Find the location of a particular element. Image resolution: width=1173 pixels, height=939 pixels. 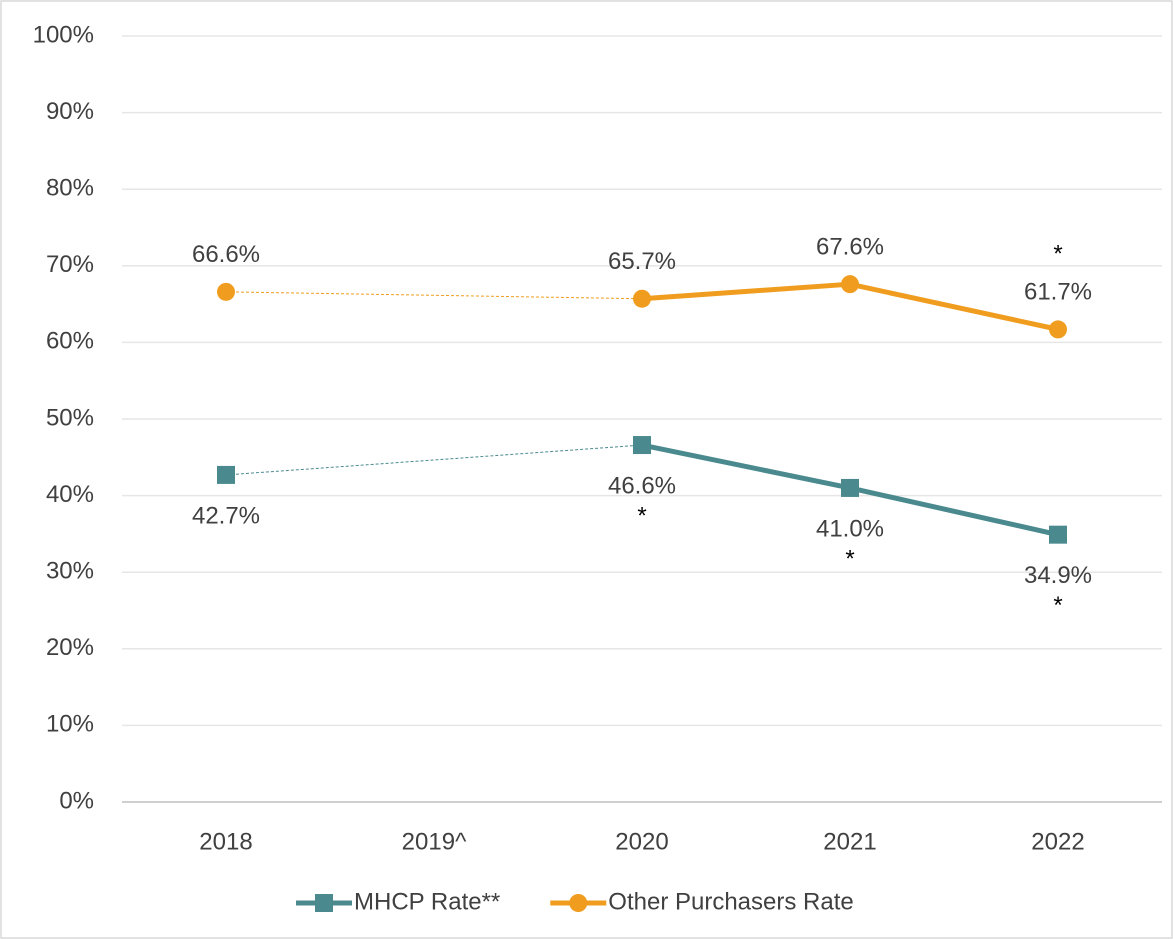

x-tick-label: 2019^ is located at coordinates (434, 841).